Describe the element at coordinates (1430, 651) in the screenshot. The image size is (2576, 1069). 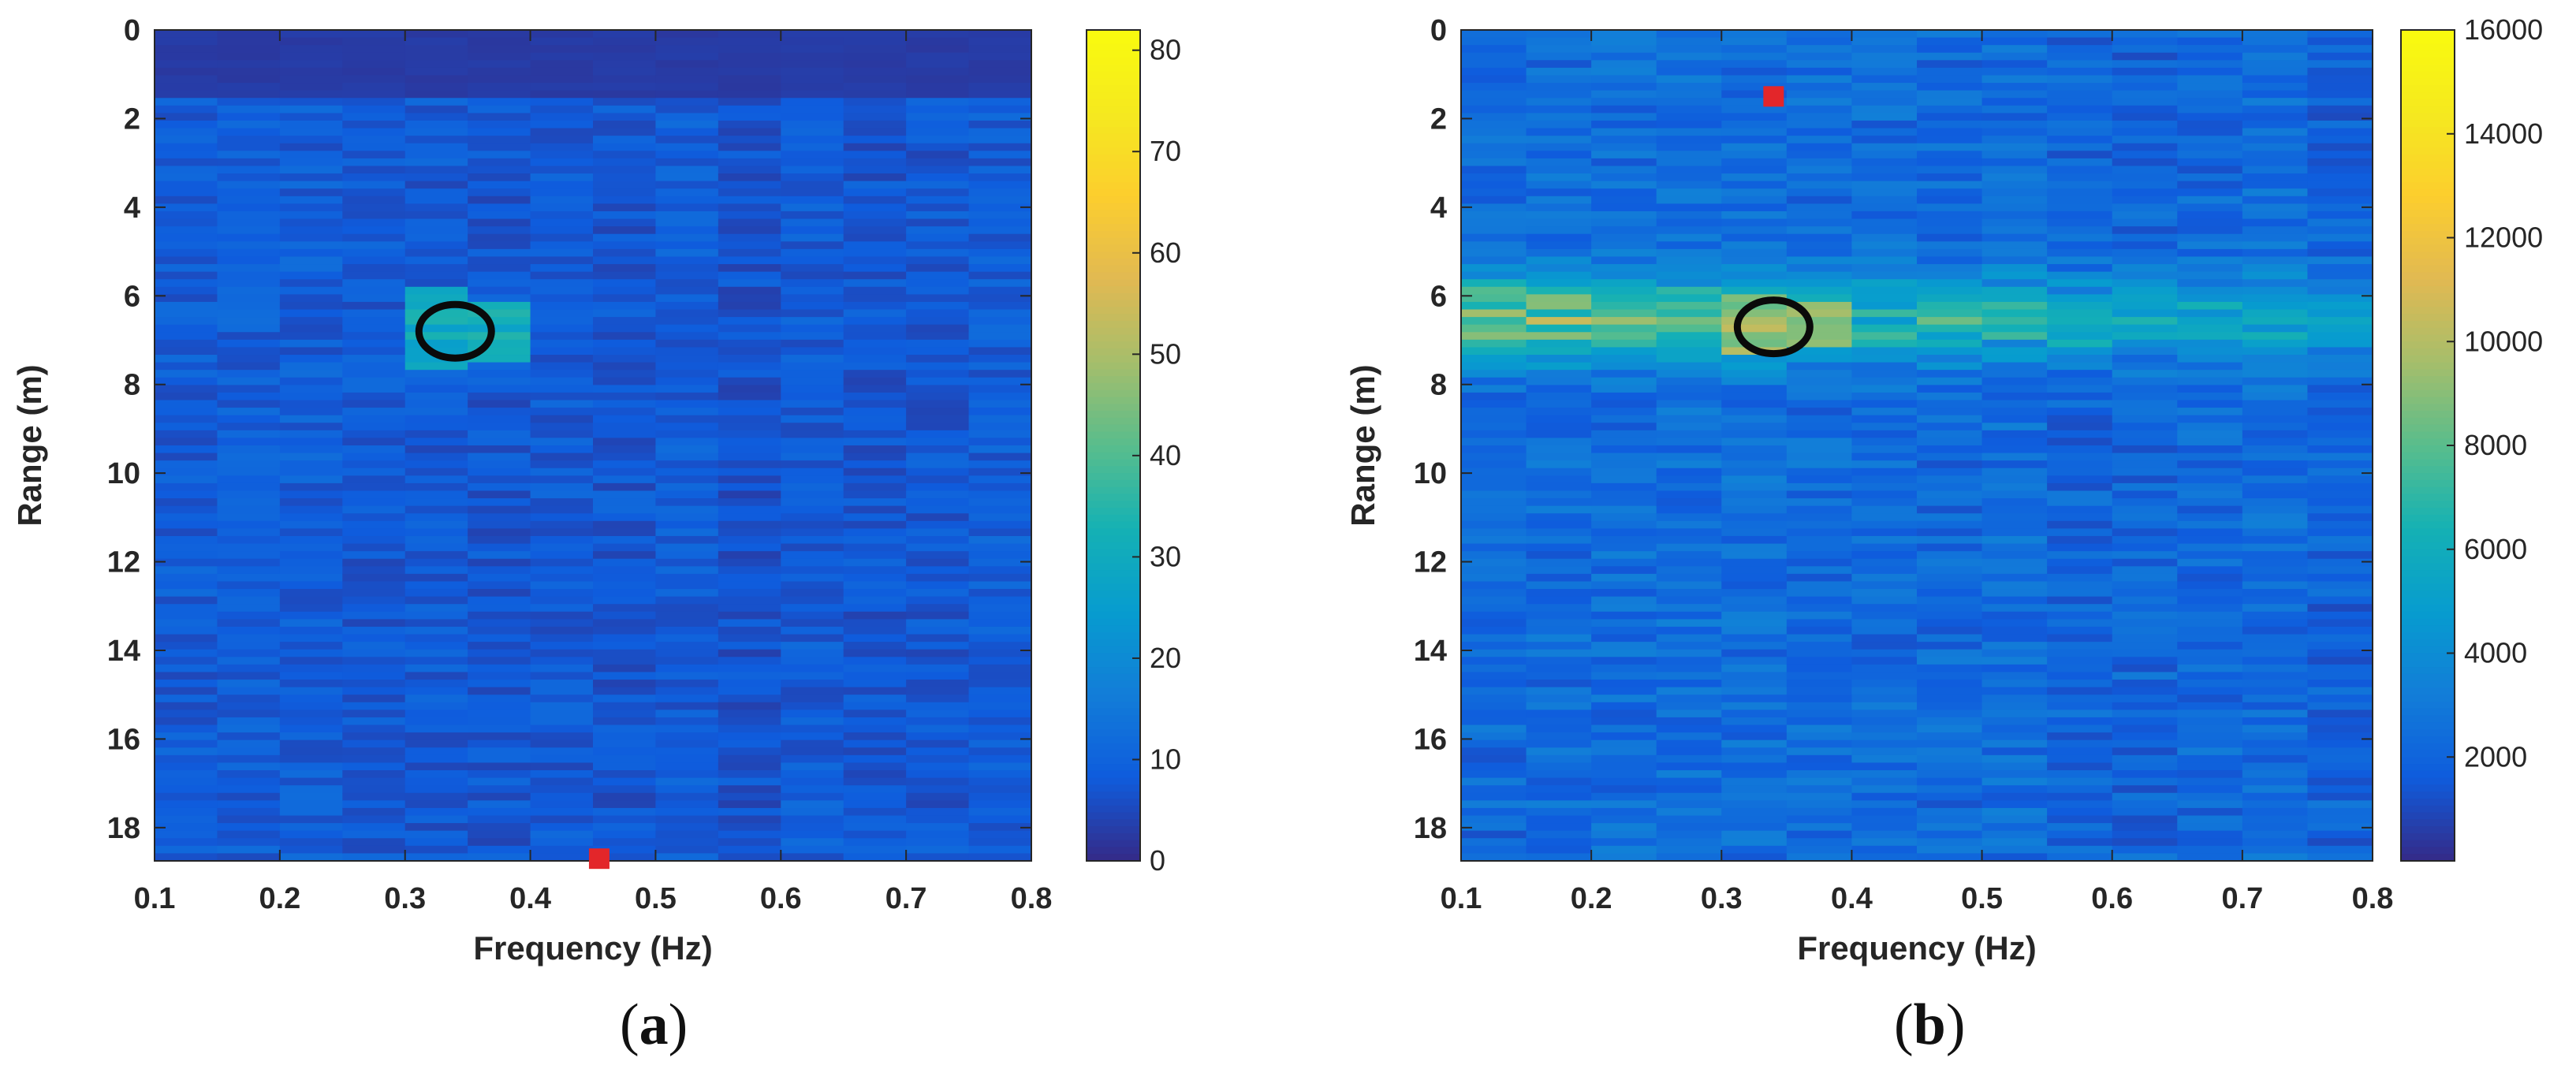
I see `y-tick-label: 14` at that location.